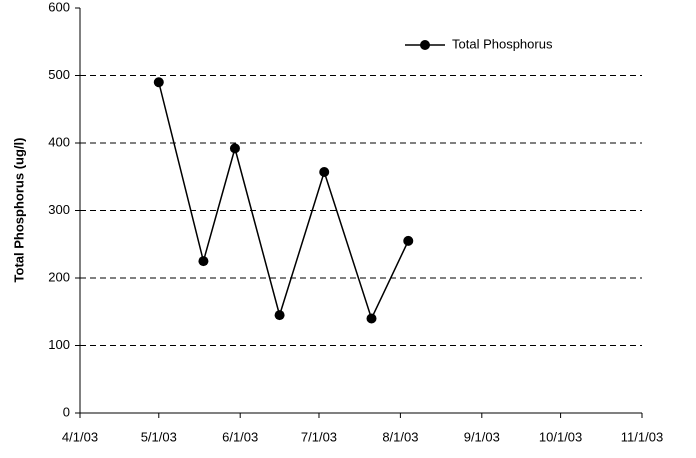  I want to click on x-tick-label: 4/1/03, so click(80, 436).